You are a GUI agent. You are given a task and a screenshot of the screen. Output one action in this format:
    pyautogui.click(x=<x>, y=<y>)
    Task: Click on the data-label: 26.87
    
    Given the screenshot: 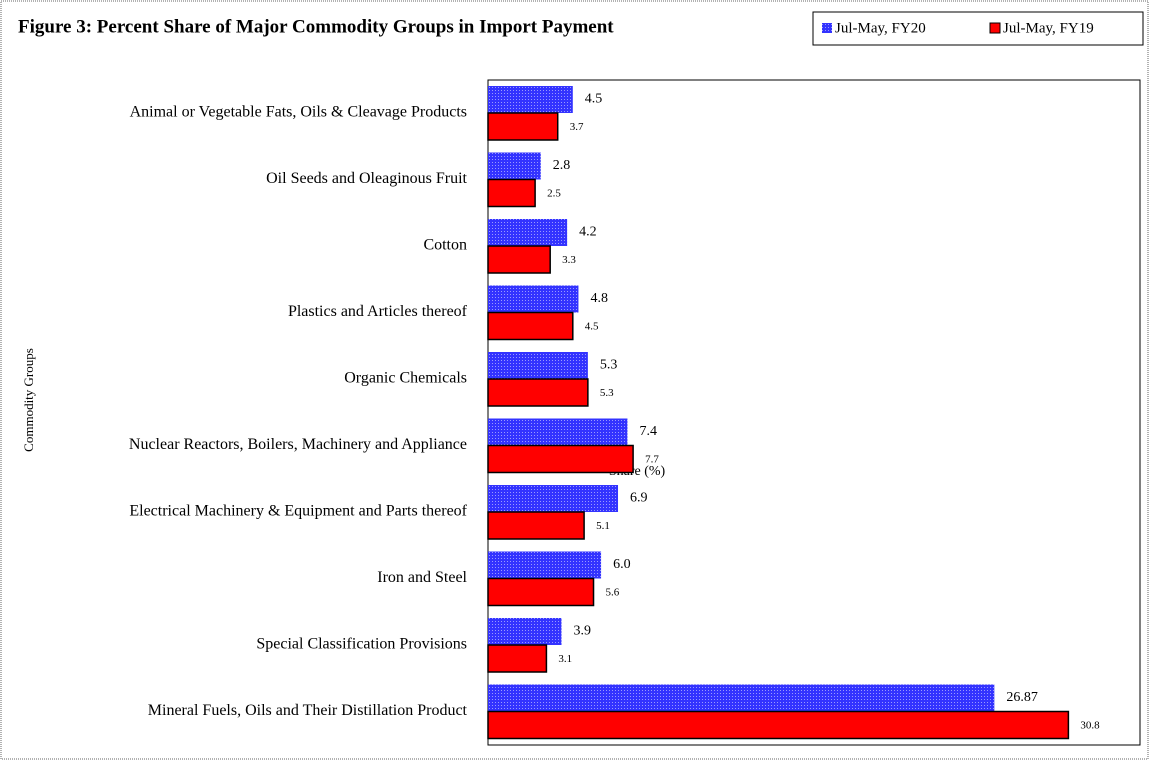 What is the action you would take?
    pyautogui.click(x=1022, y=697)
    